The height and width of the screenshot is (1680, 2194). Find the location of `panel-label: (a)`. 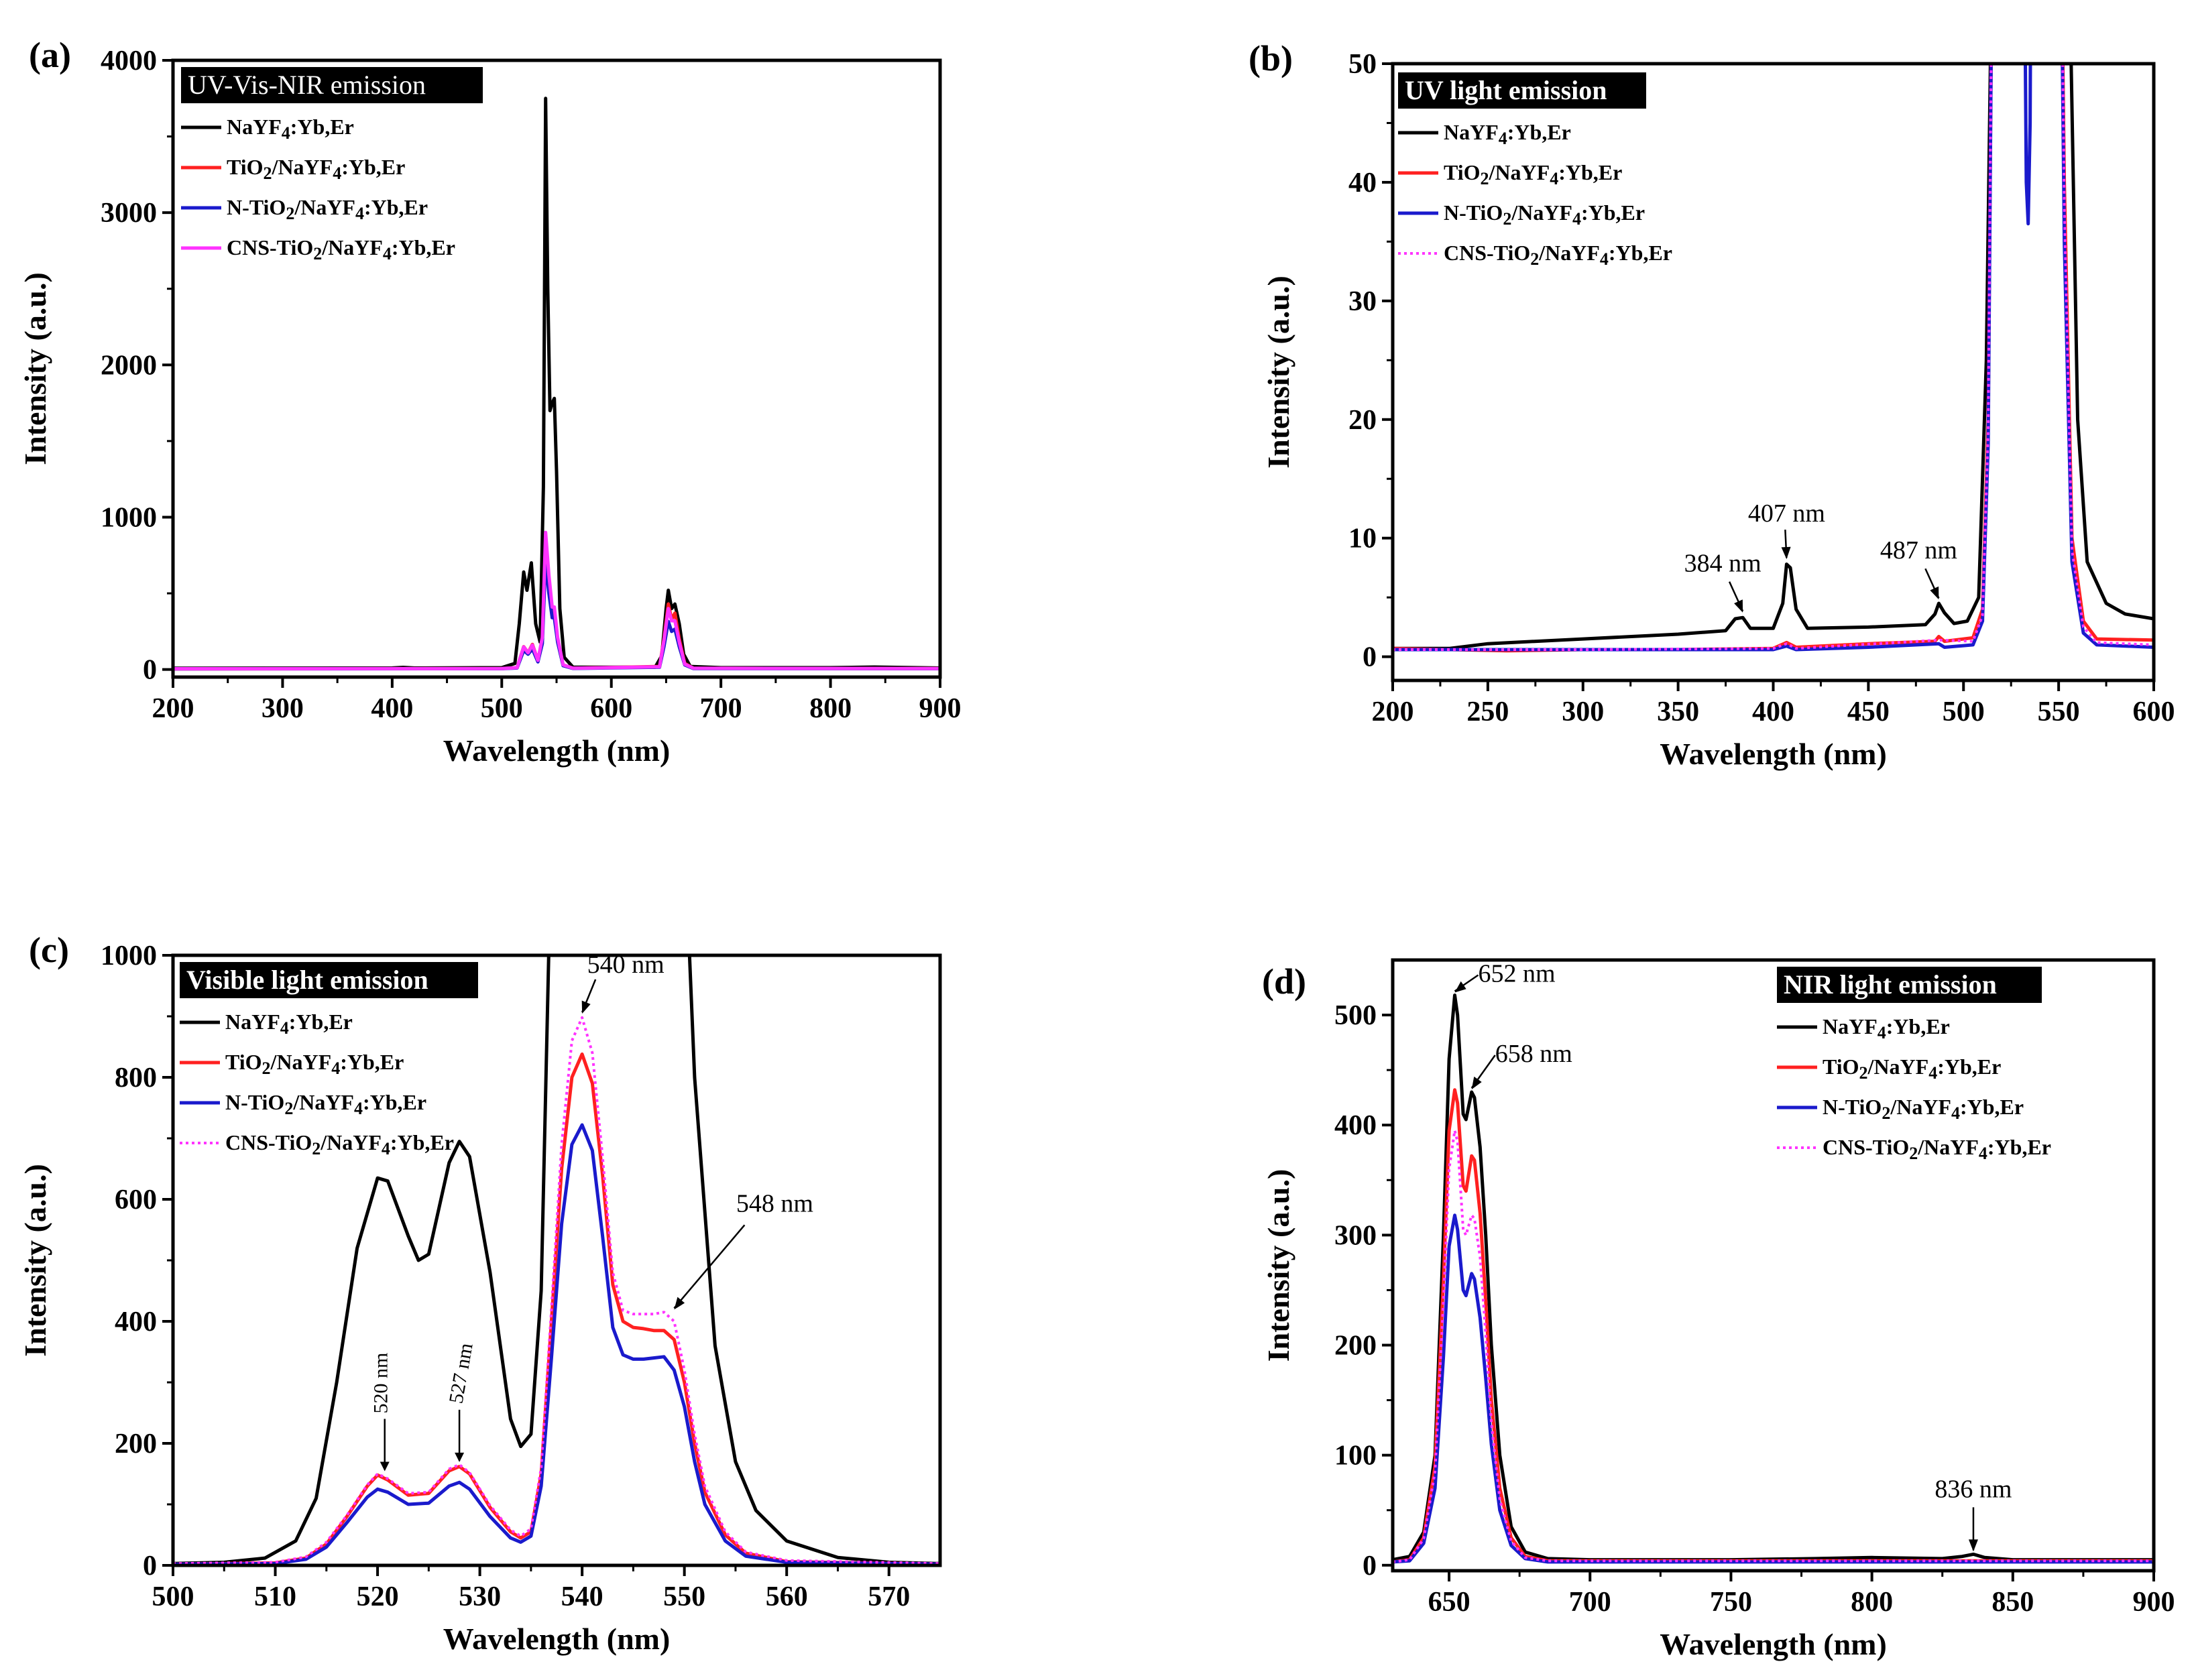

panel-label: (a) is located at coordinates (50, 55).